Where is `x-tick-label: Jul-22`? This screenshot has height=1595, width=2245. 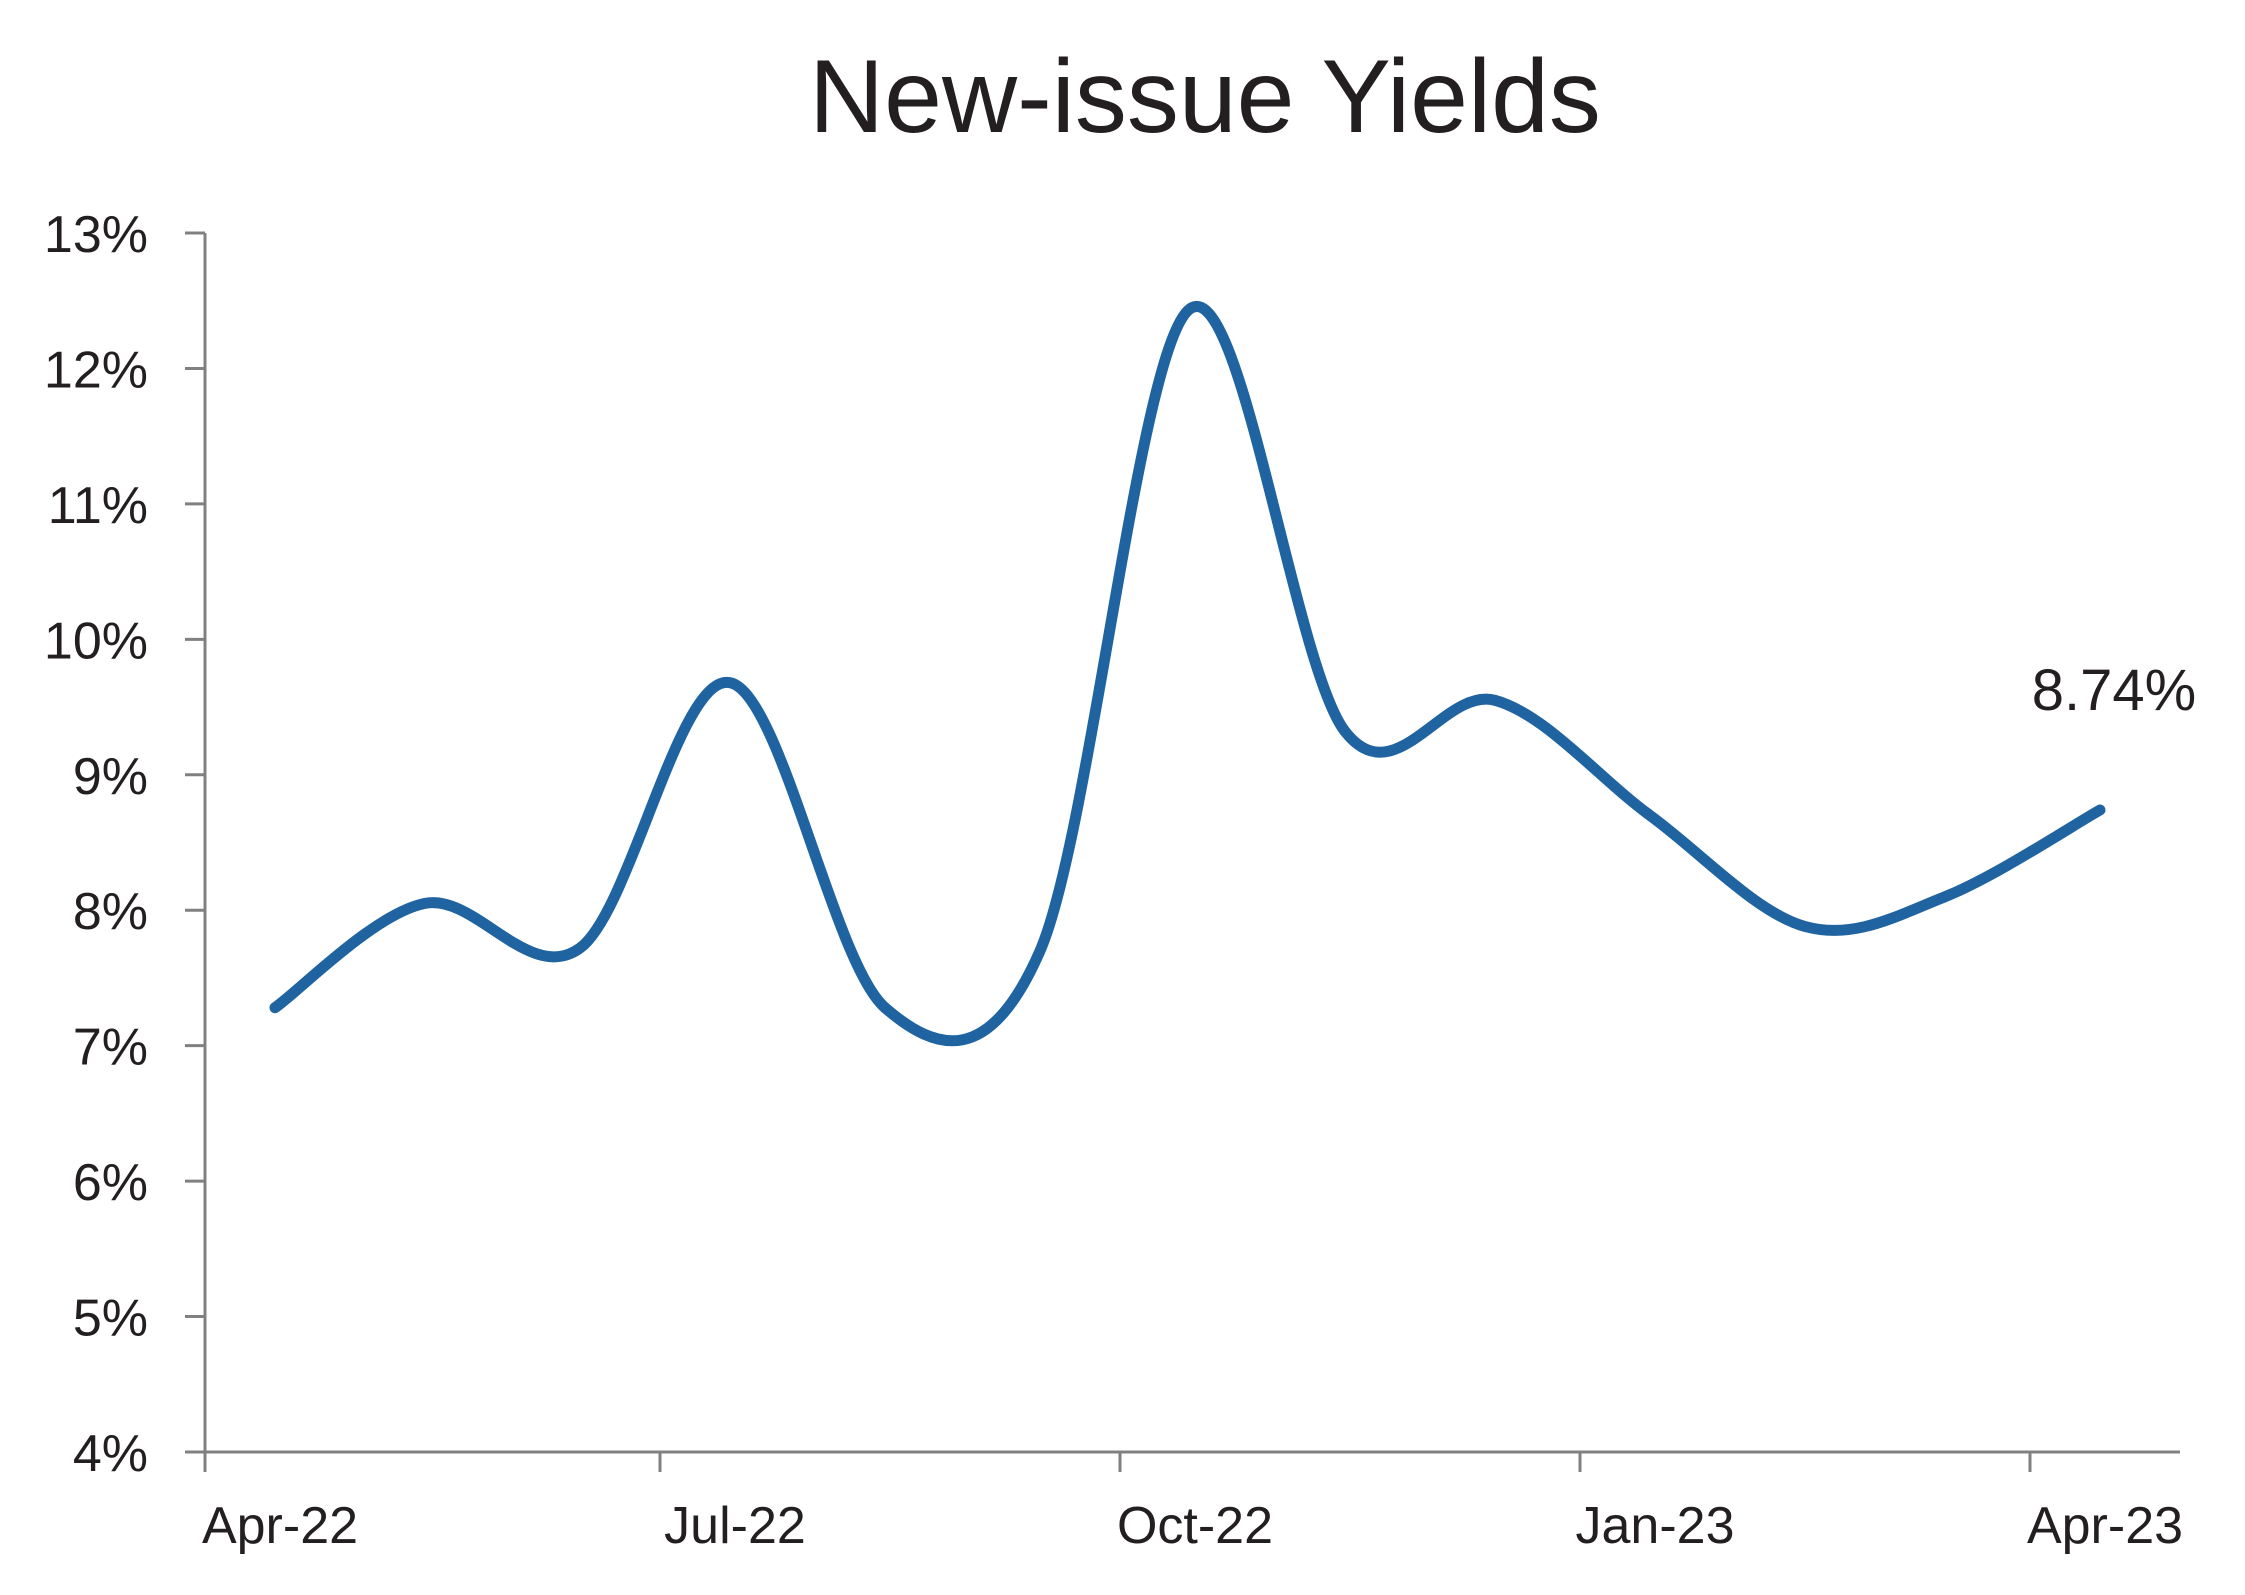 x-tick-label: Jul-22 is located at coordinates (735, 1526).